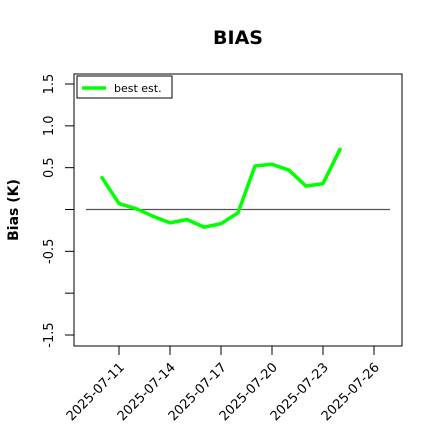 The width and height of the screenshot is (440, 440). I want to click on y-tick-label: 1.5, so click(49, 84).